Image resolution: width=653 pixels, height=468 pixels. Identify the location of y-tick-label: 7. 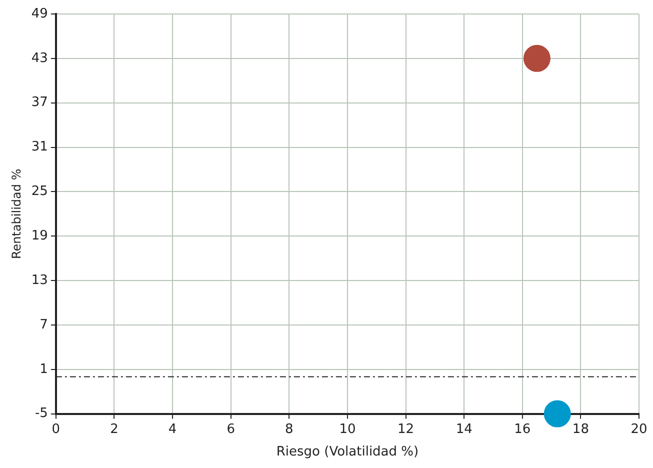
(44, 324).